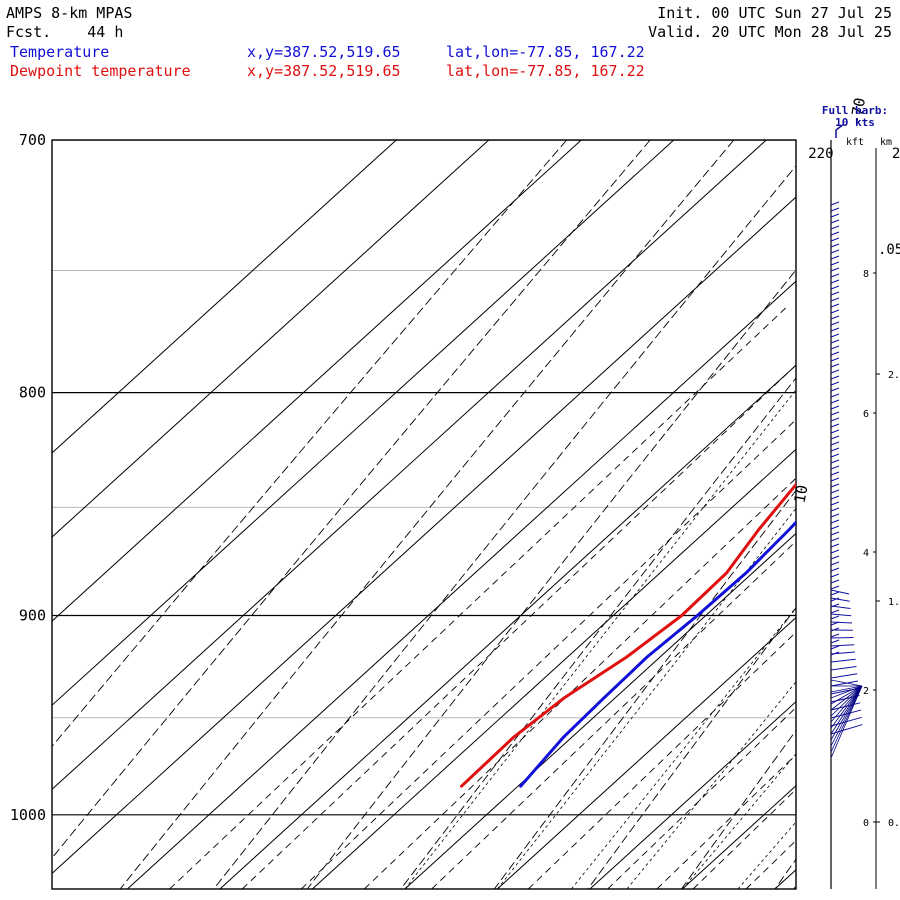 This screenshot has height=900, width=900. I want to click on km-tick-label: 0., so click(894, 823).